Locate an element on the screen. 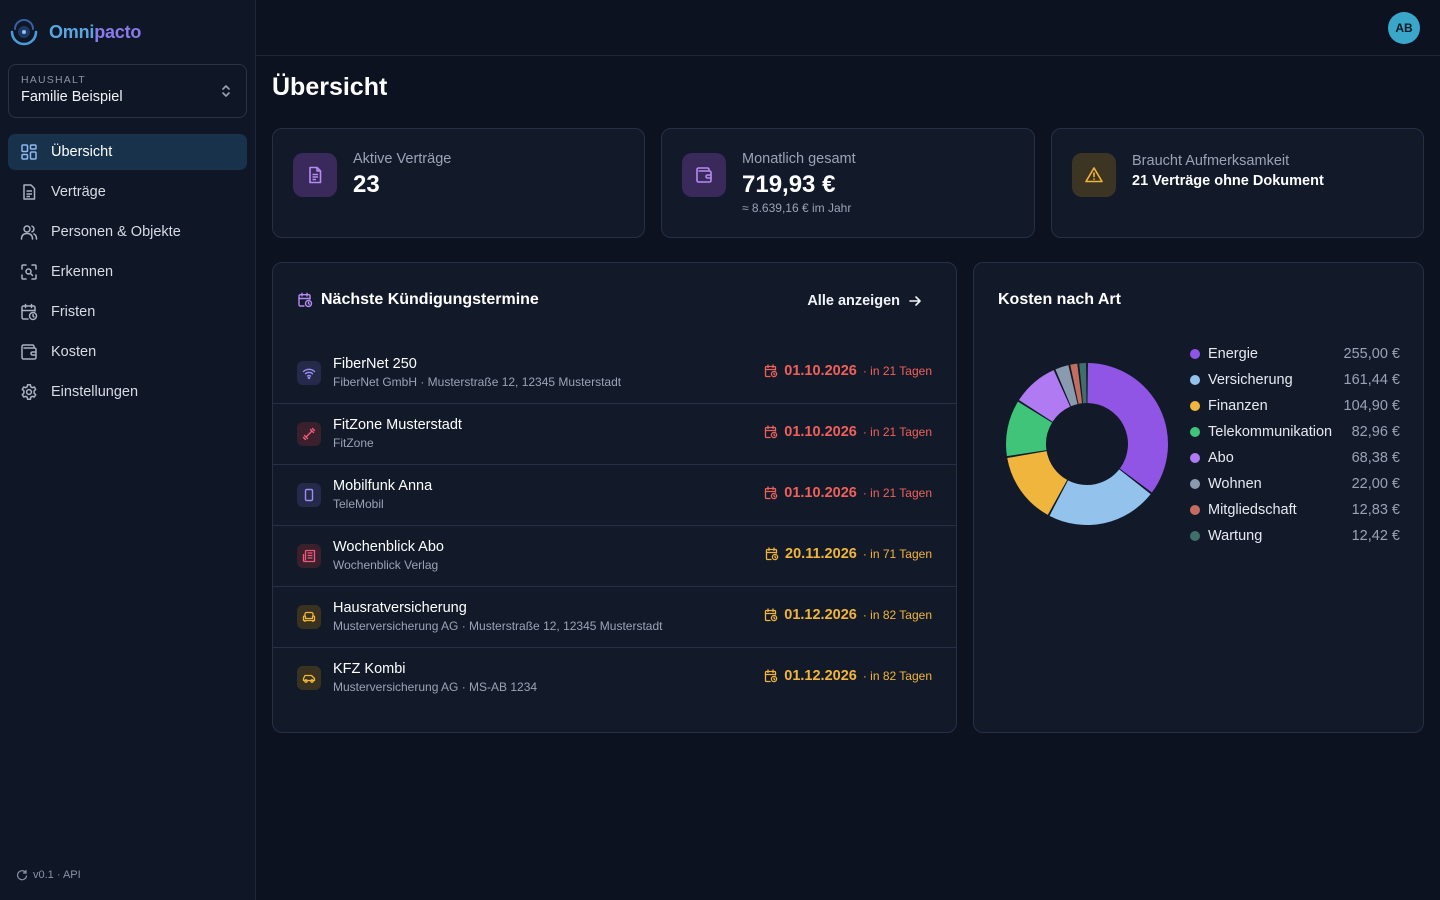 The height and width of the screenshot is (900, 1440). show-all-link: Alle anzeigen is located at coordinates (864, 301).